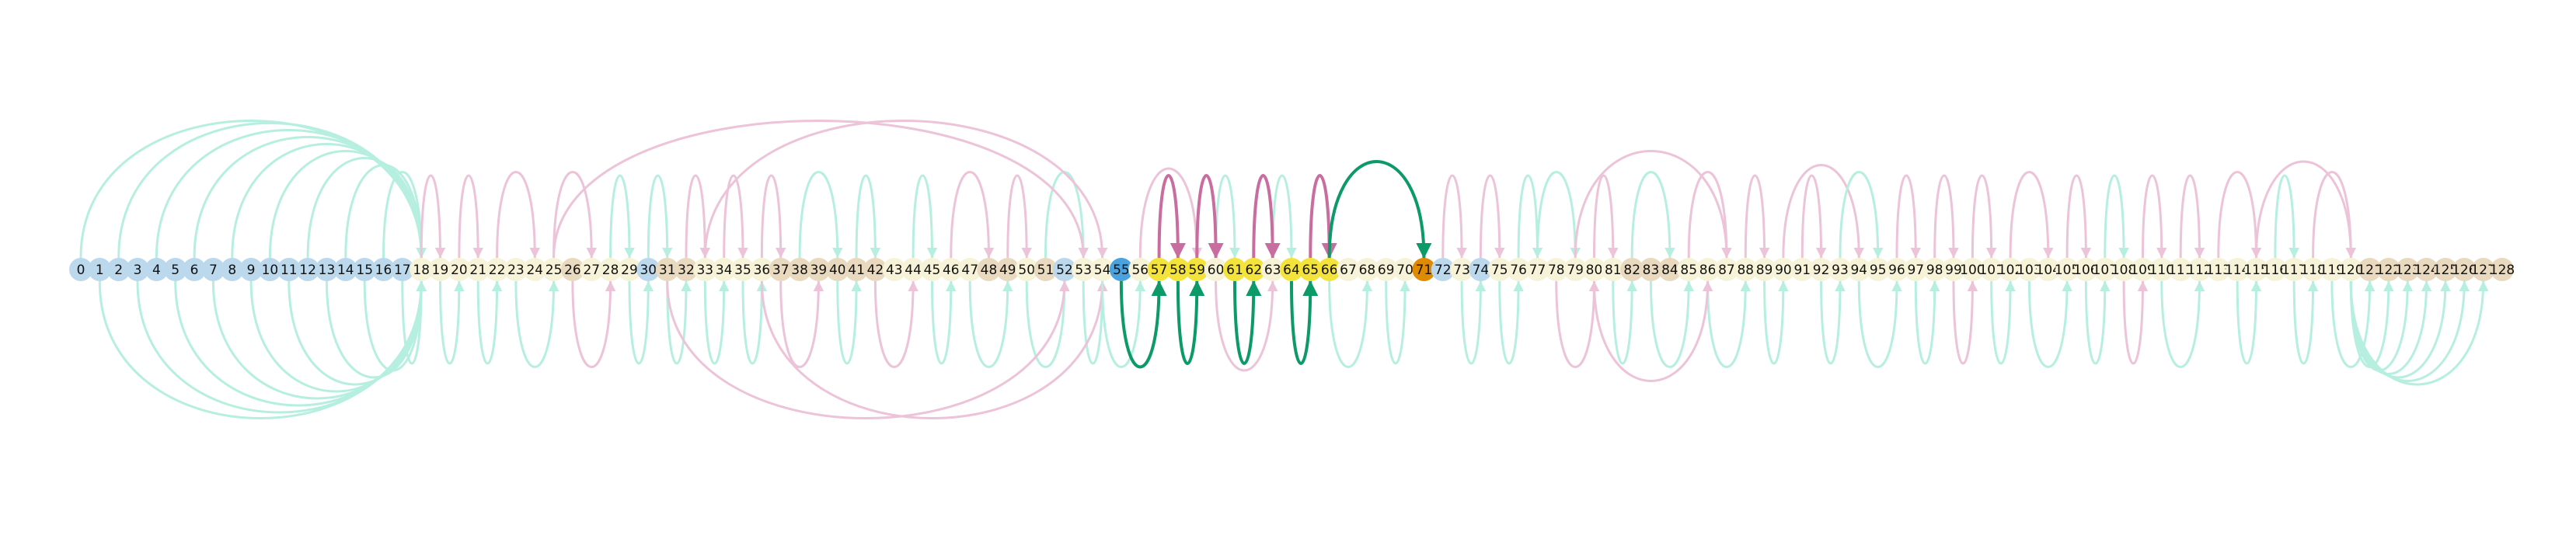  What do you see at coordinates (914, 270) in the screenshot?
I see `node-44-label: 44` at bounding box center [914, 270].